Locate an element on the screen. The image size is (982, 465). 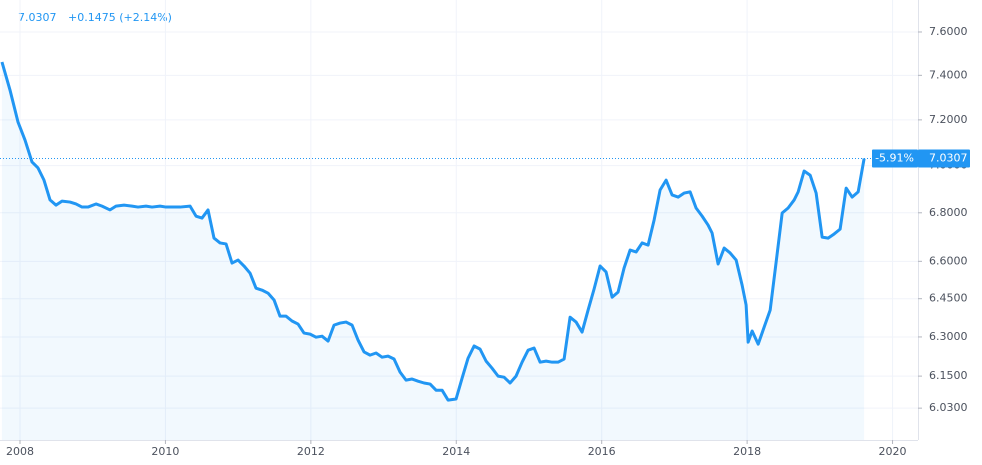
price-change-box is located at coordinates (895, 158).